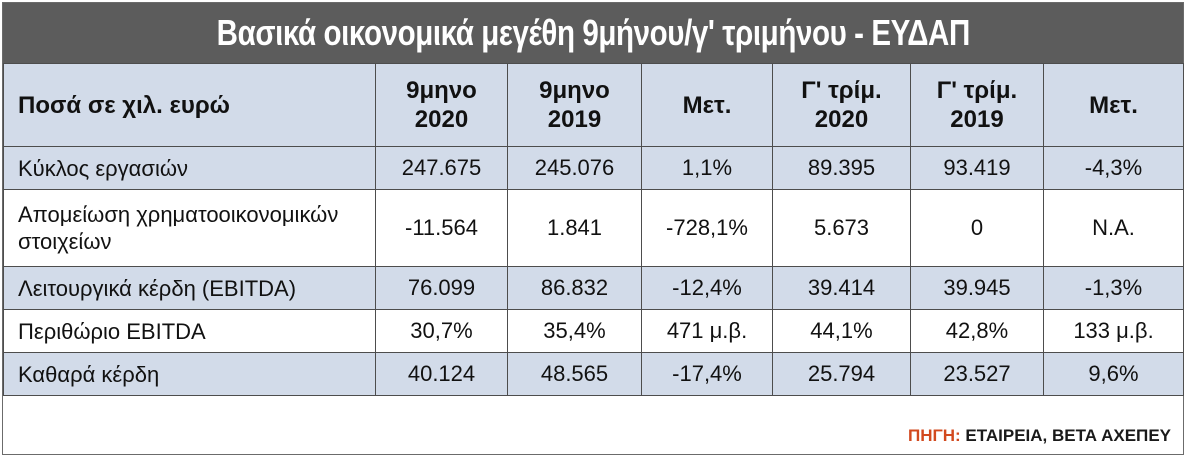 This screenshot has width=1188, height=458. Describe the element at coordinates (189, 288) in the screenshot. I see `row-label: Λειτουργικά κέρδη (EBITDA)` at that location.